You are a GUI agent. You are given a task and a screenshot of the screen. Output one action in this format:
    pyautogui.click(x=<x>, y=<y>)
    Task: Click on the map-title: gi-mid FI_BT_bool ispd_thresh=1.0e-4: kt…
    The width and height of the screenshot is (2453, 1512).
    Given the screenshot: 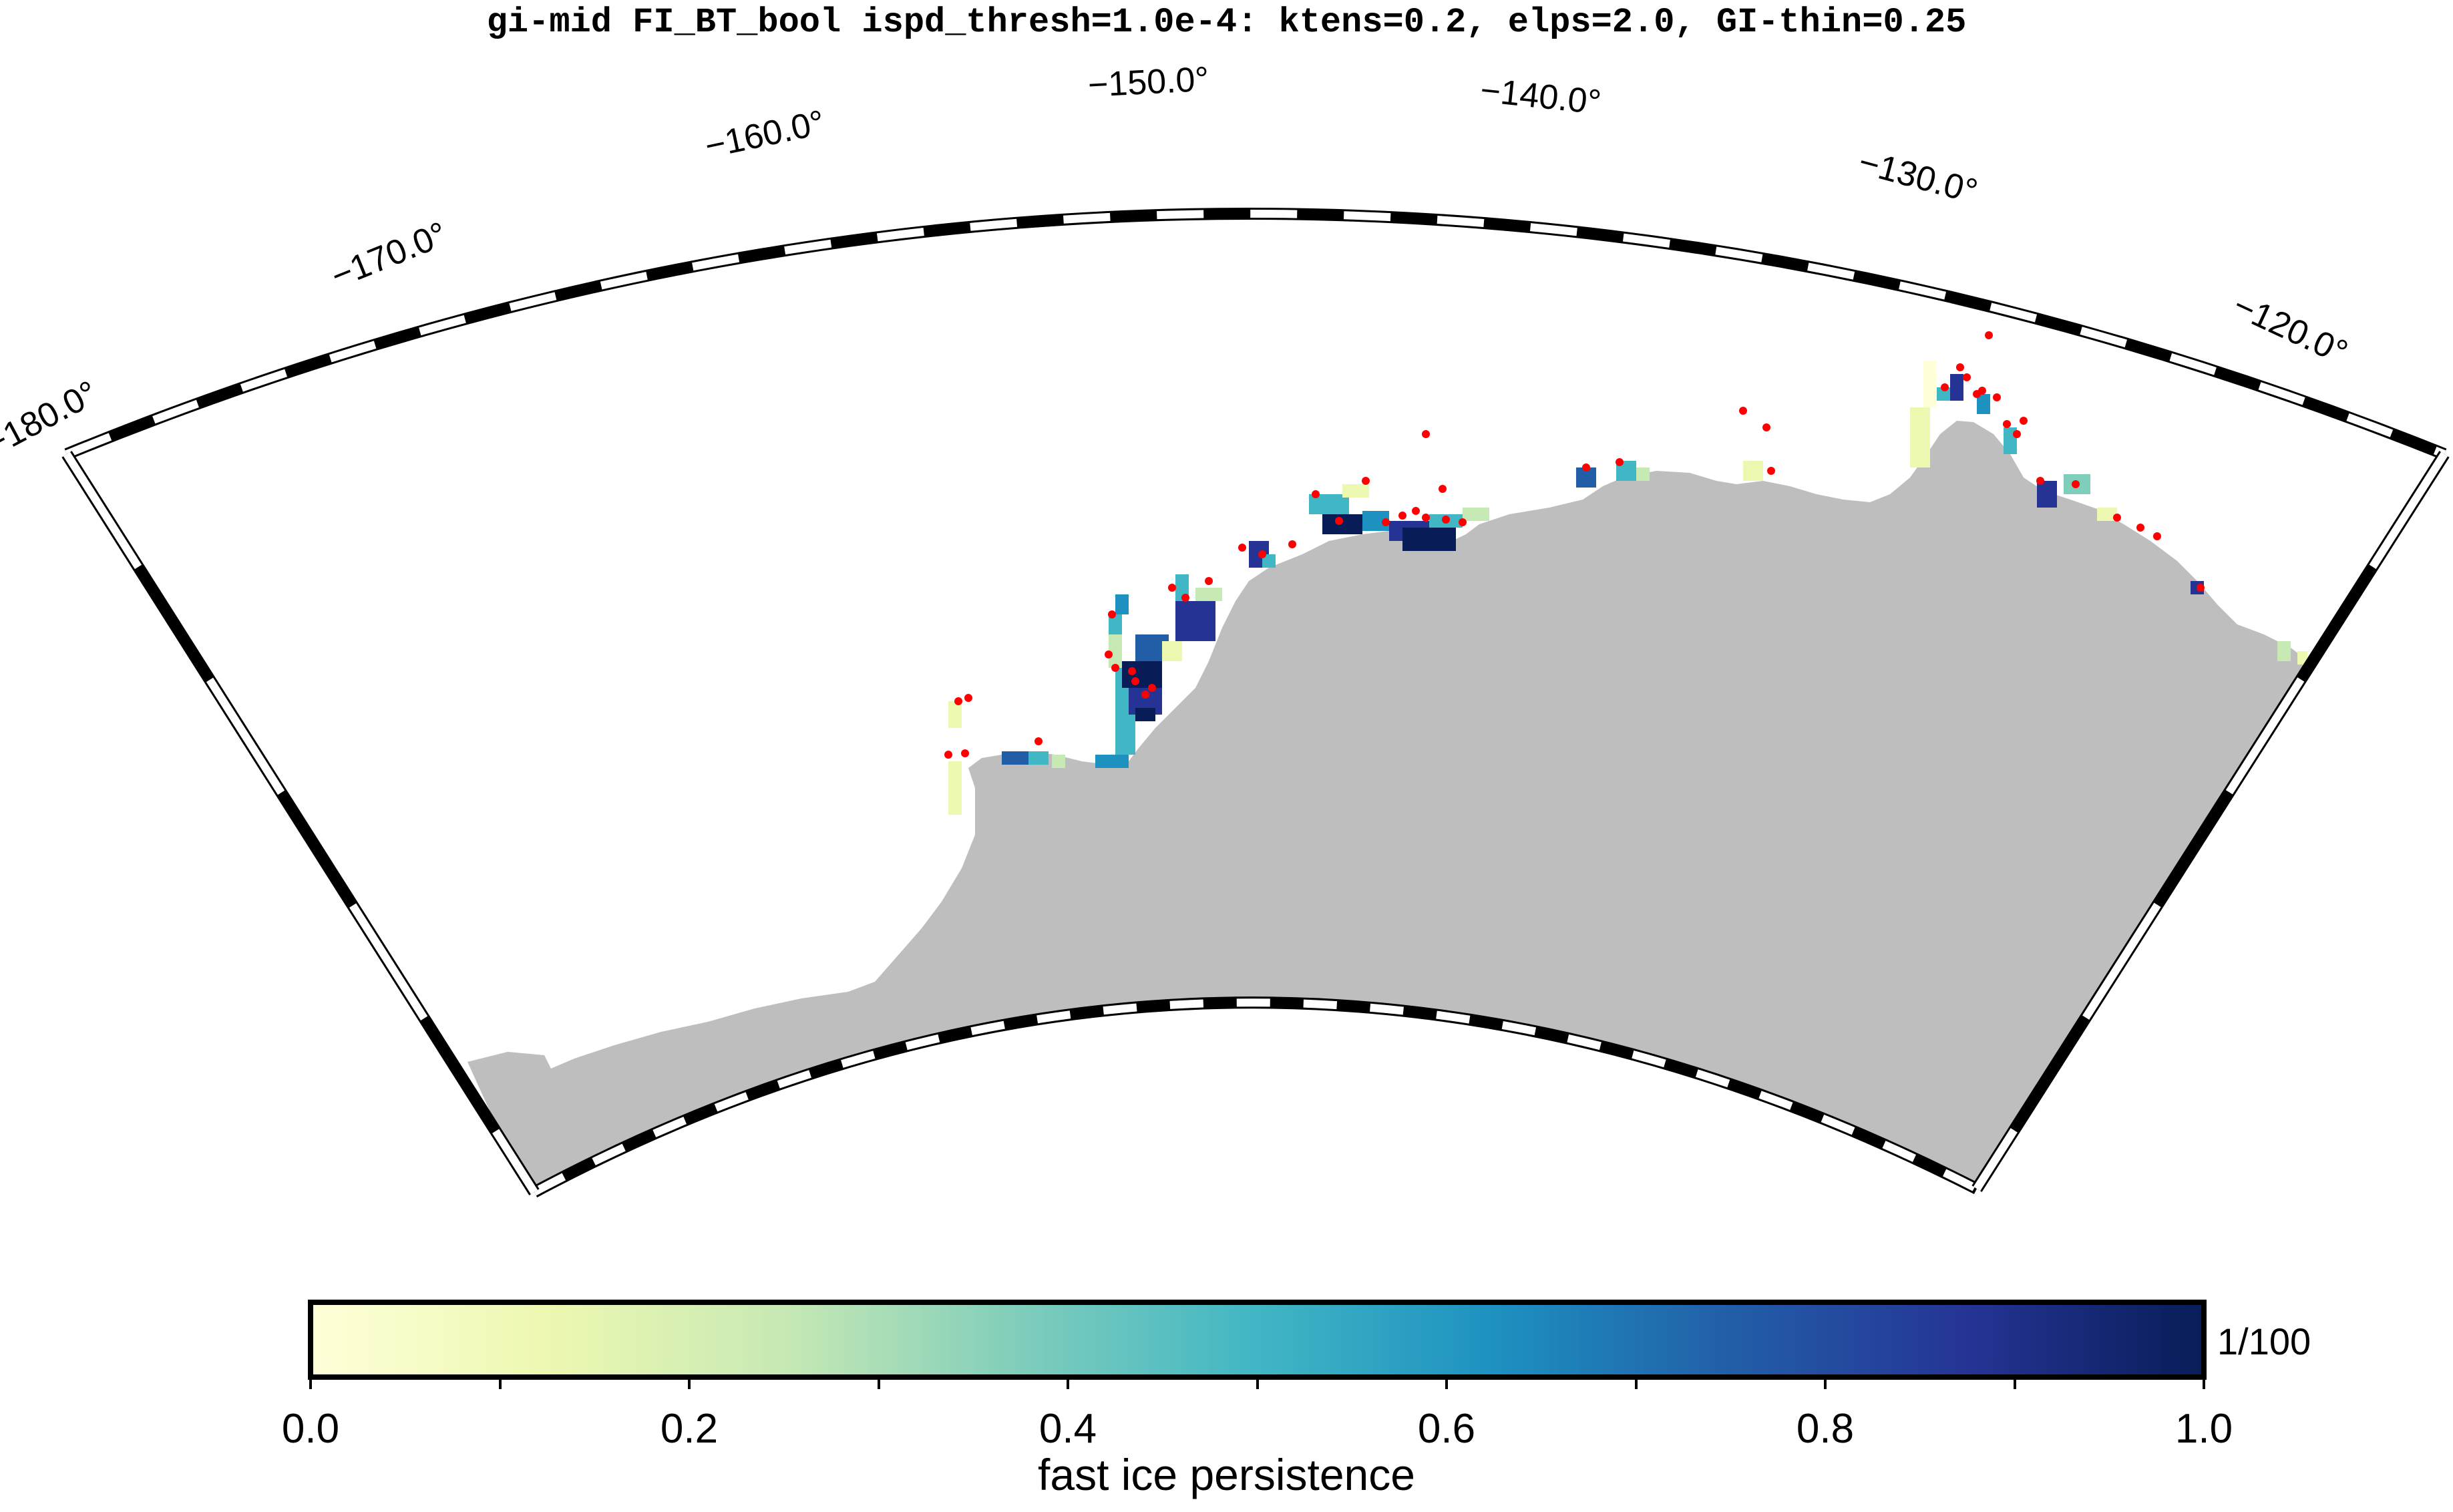 What is the action you would take?
    pyautogui.click(x=1226, y=22)
    